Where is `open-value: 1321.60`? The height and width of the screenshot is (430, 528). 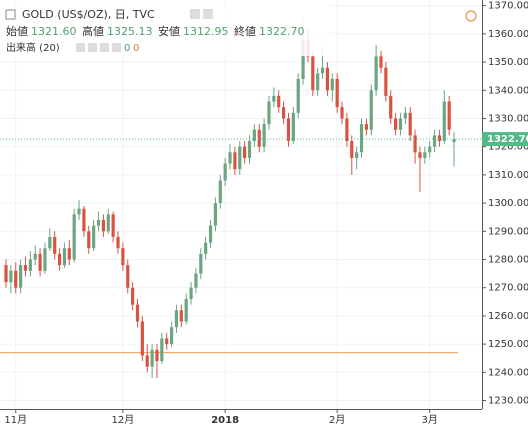
open-value: 1321.60 is located at coordinates (54, 31).